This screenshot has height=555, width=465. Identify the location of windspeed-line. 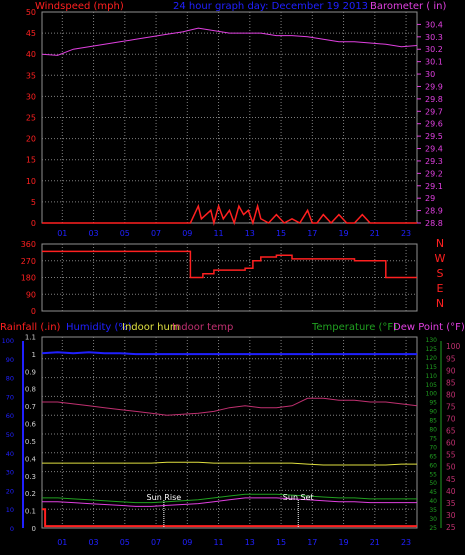
(229, 214).